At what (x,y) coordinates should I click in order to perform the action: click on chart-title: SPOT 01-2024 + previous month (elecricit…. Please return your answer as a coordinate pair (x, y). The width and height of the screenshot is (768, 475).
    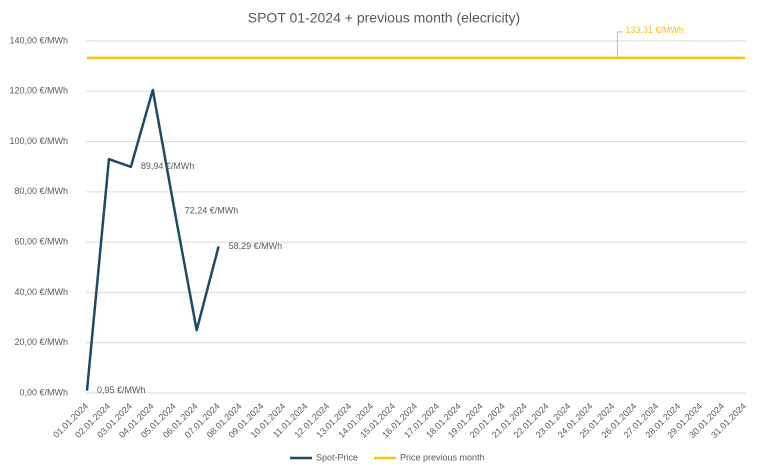
    Looking at the image, I should click on (384, 18).